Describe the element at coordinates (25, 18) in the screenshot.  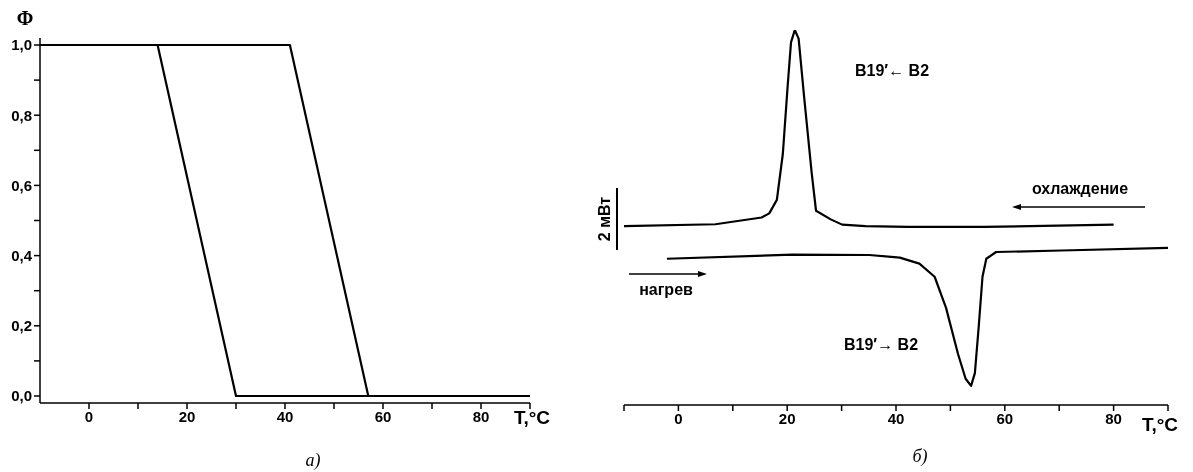
I see `y-axis-title: Φ` at that location.